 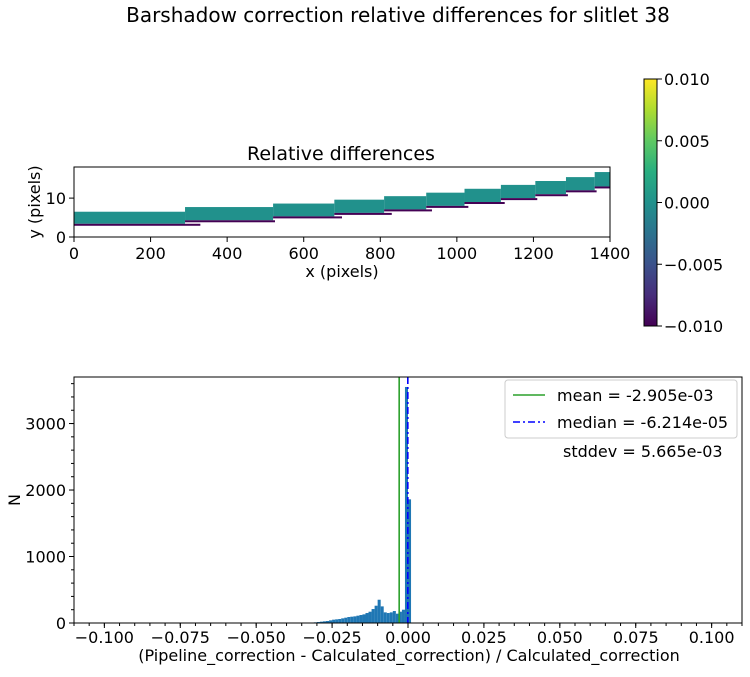 I want to click on colorbar-ticks: 0.010 0.005 0.000 −0.005 −0.010, so click(x=690, y=203).